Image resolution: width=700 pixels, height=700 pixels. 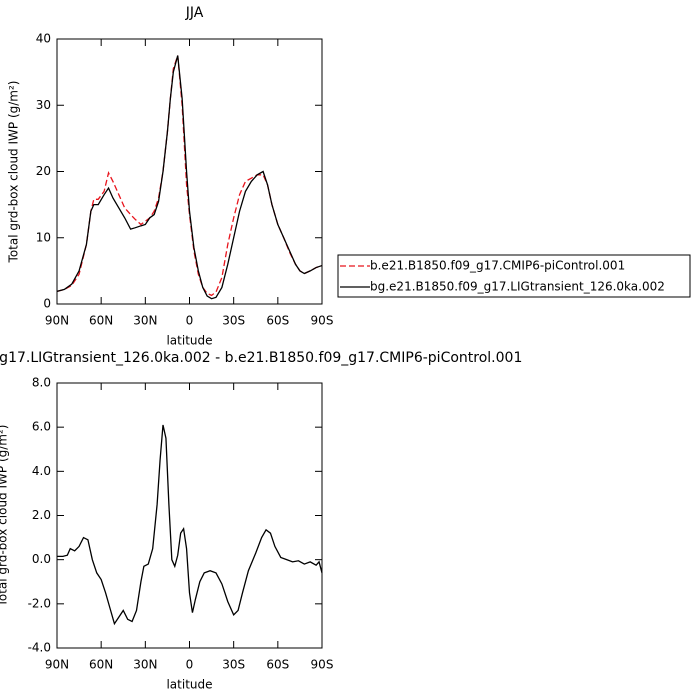 What do you see at coordinates (41, 383) in the screenshot?
I see `y-tick-label: 8.0` at bounding box center [41, 383].